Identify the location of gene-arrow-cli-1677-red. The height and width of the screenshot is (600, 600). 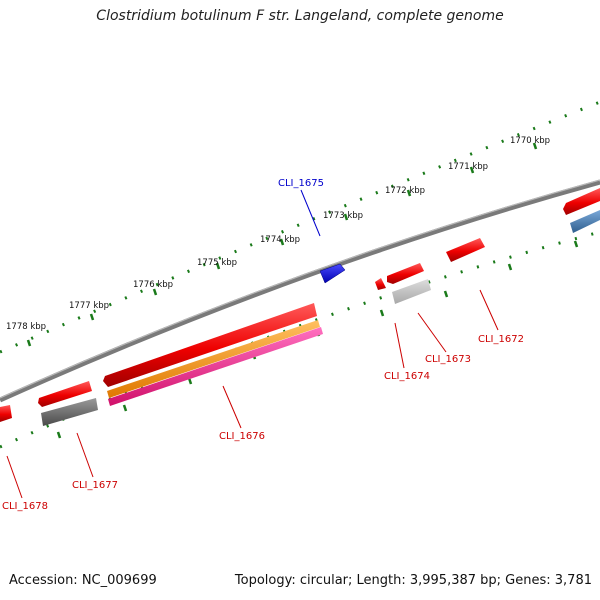
(65, 394).